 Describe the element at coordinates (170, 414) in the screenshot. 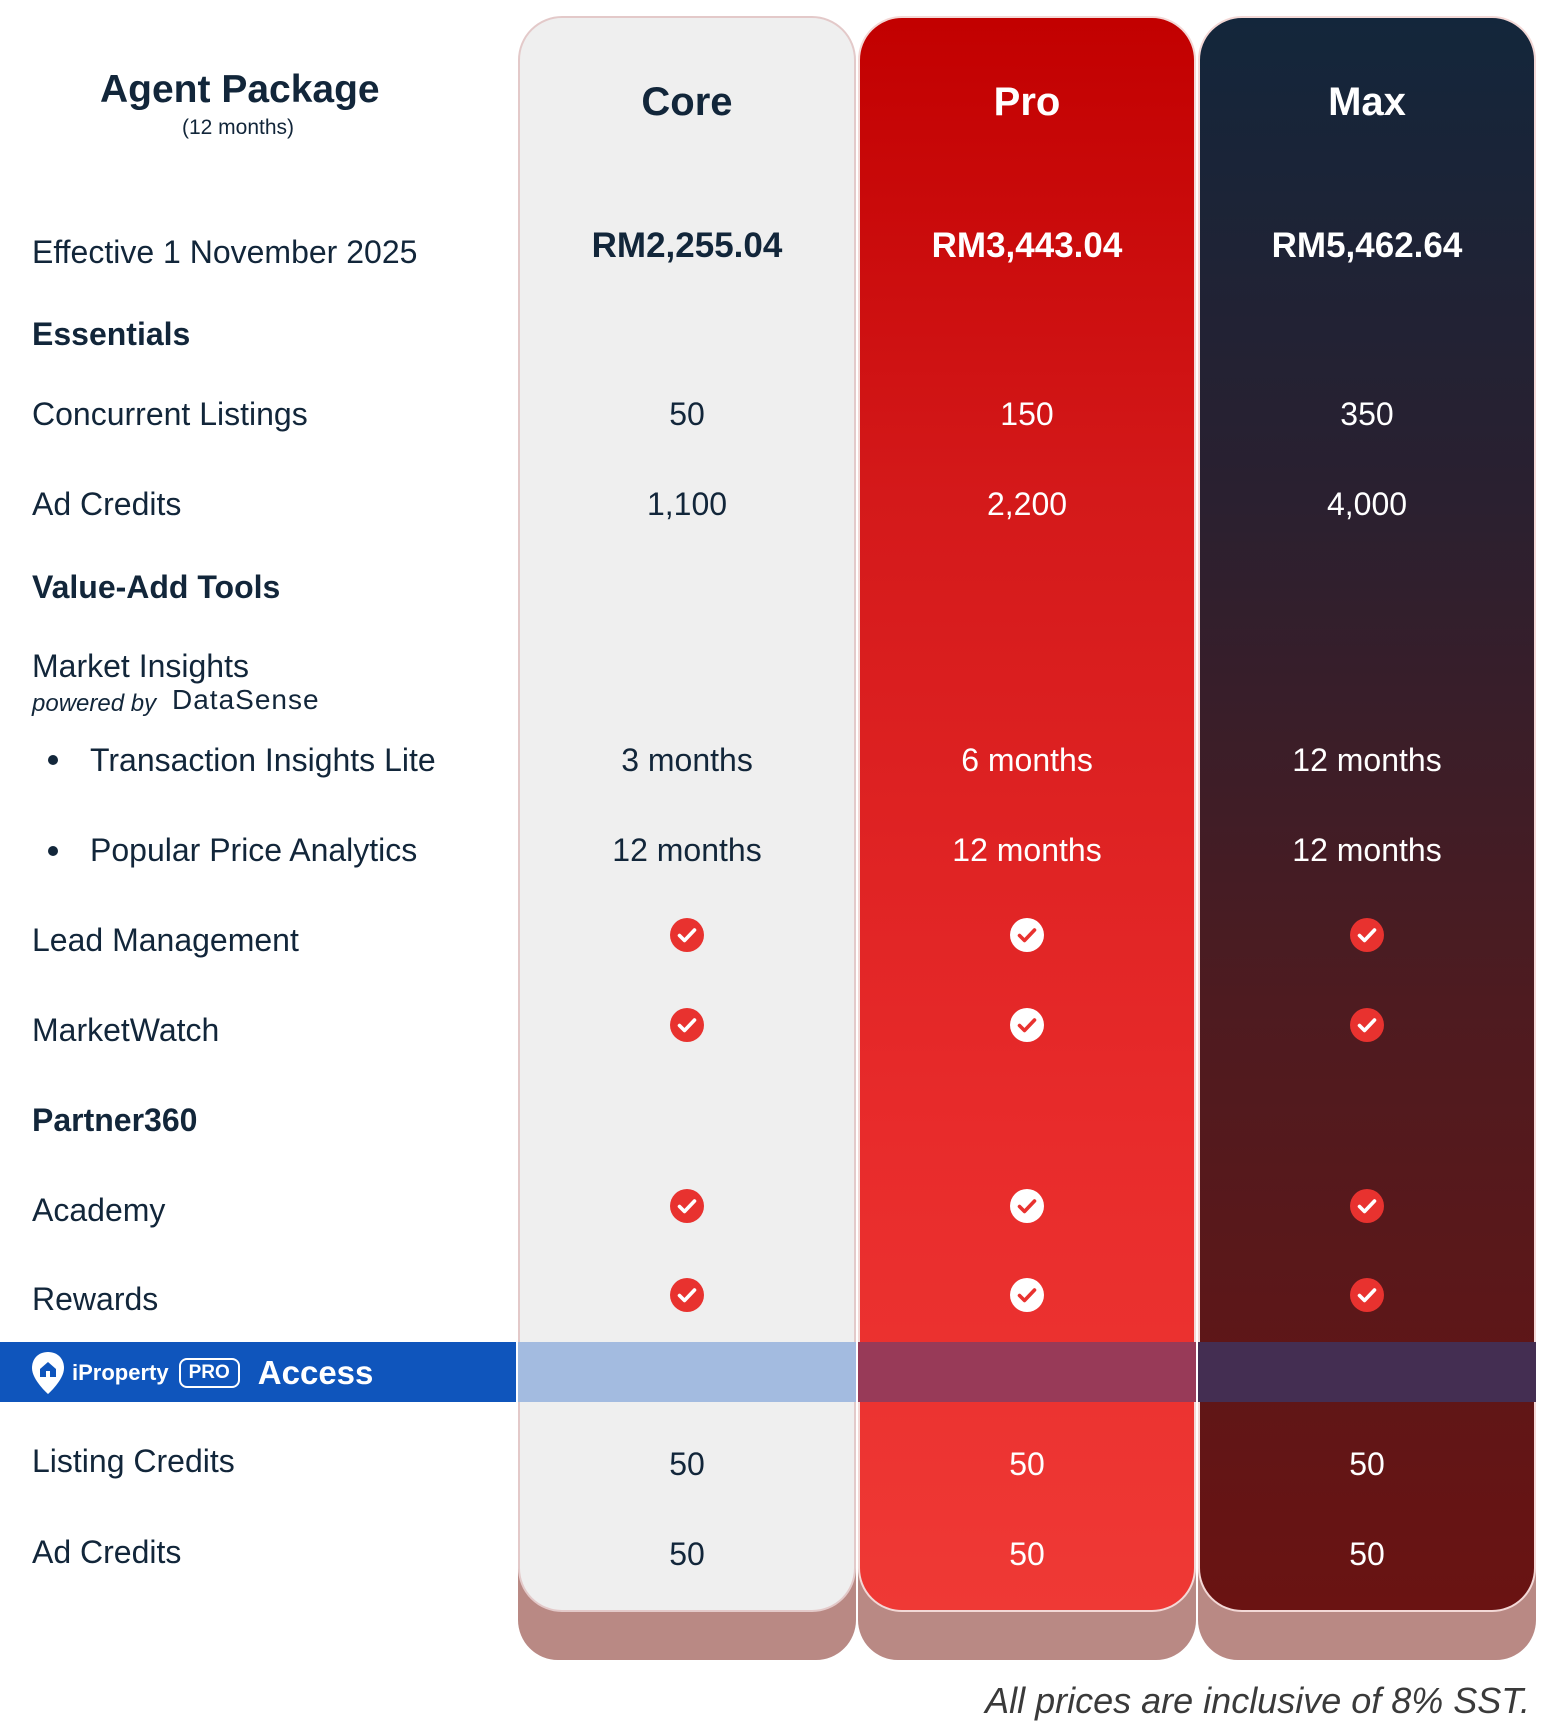

I see `row-label-concurrent-listings: Concurrent Listings` at that location.